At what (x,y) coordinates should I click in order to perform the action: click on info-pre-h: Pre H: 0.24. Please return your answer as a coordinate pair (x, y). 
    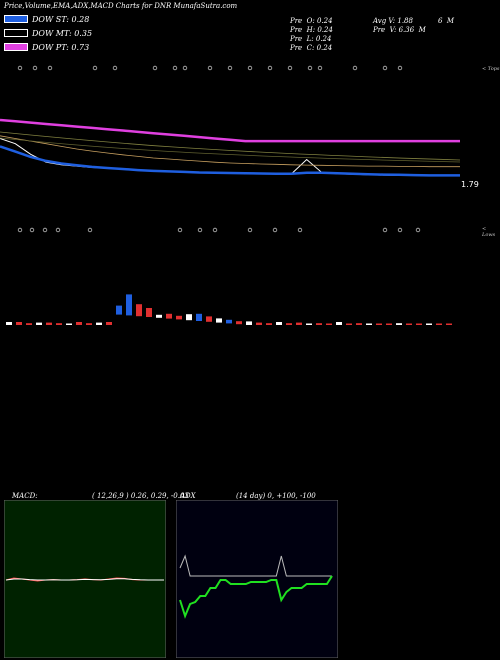
    Looking at the image, I should click on (311, 30).